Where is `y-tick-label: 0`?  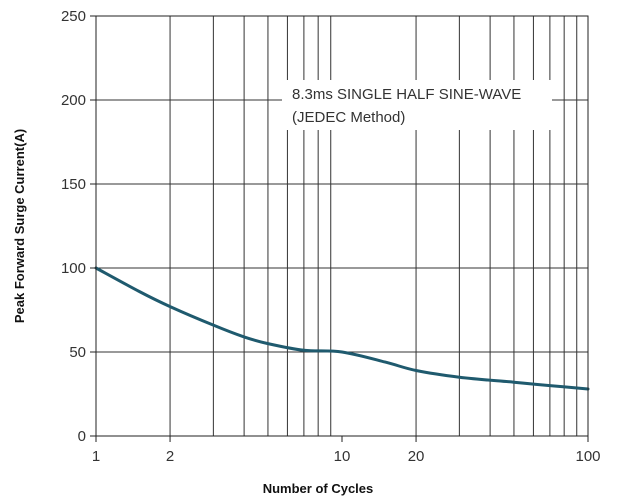
y-tick-label: 0 is located at coordinates (82, 436).